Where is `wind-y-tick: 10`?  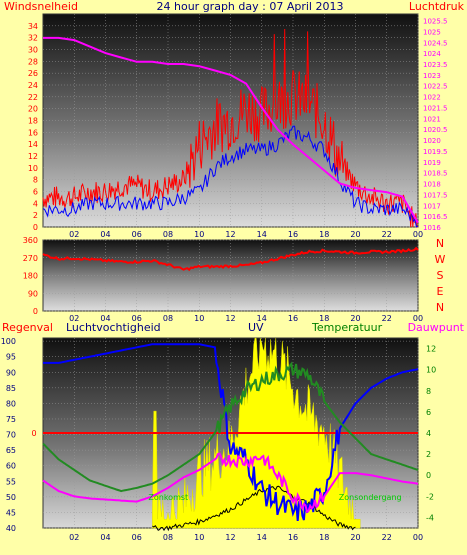 wind-y-tick: 10 is located at coordinates (33, 168).